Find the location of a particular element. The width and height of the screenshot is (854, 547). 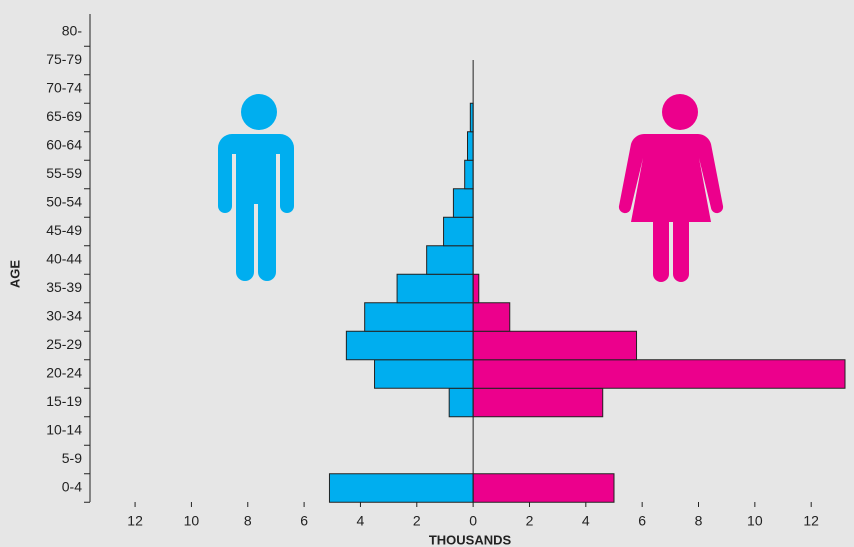

female-icon is located at coordinates (671, 188).